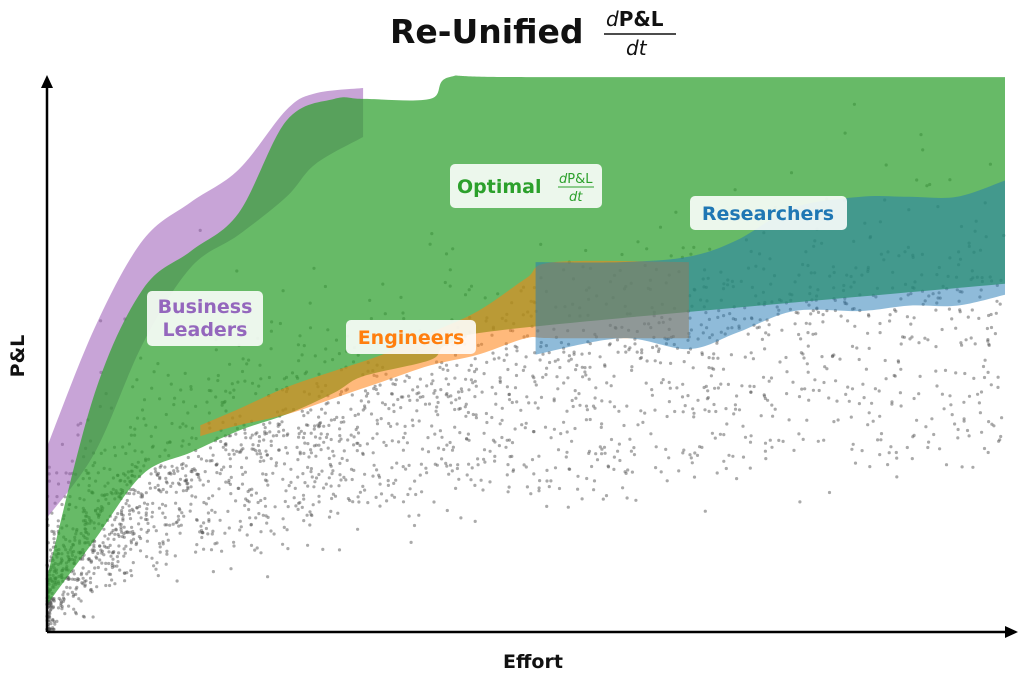 The height and width of the screenshot is (680, 1024). Describe the element at coordinates (770, 267) in the screenshot. I see `band-researchers` at that location.